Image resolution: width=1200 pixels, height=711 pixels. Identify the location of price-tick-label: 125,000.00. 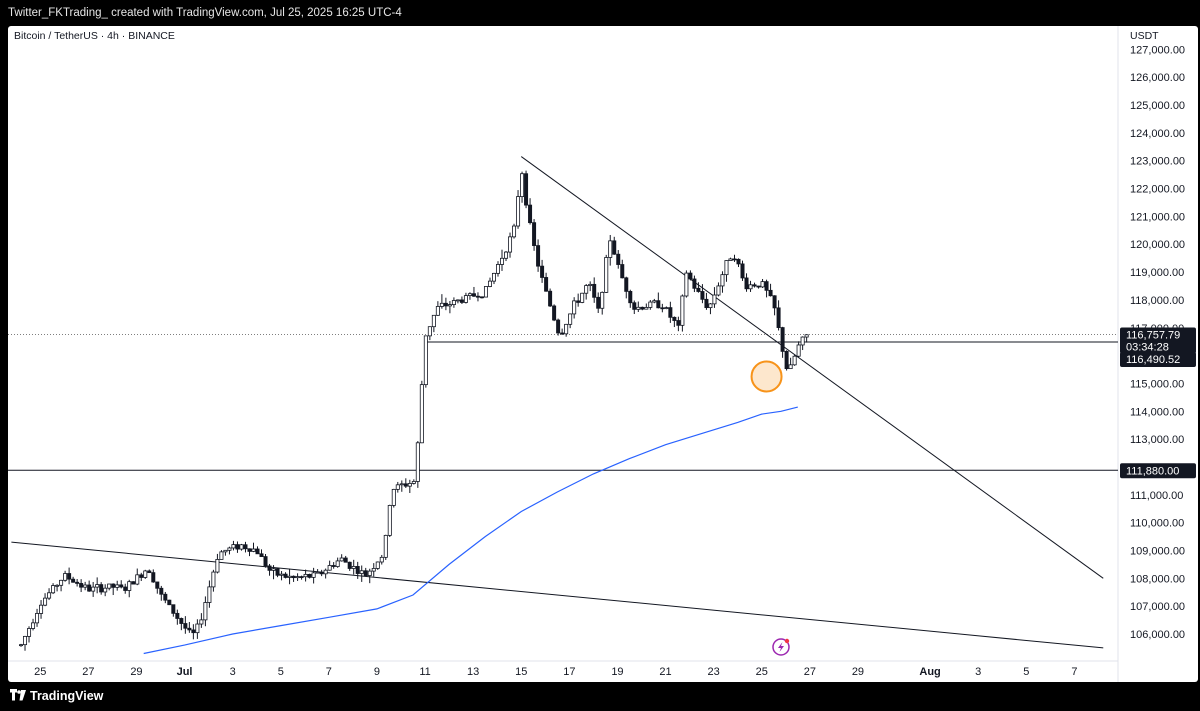
(1157, 106).